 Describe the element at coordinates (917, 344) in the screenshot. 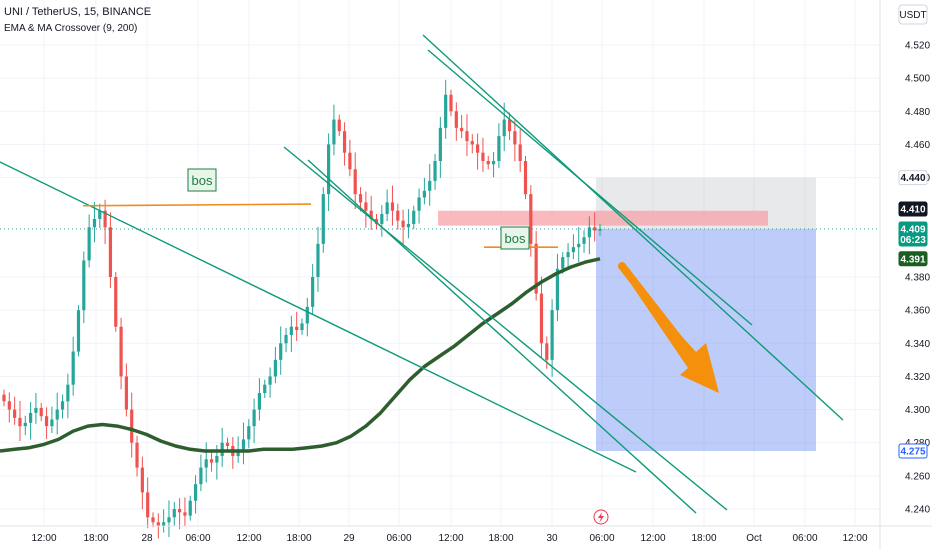

I see `price-tick-label: 4.340` at that location.